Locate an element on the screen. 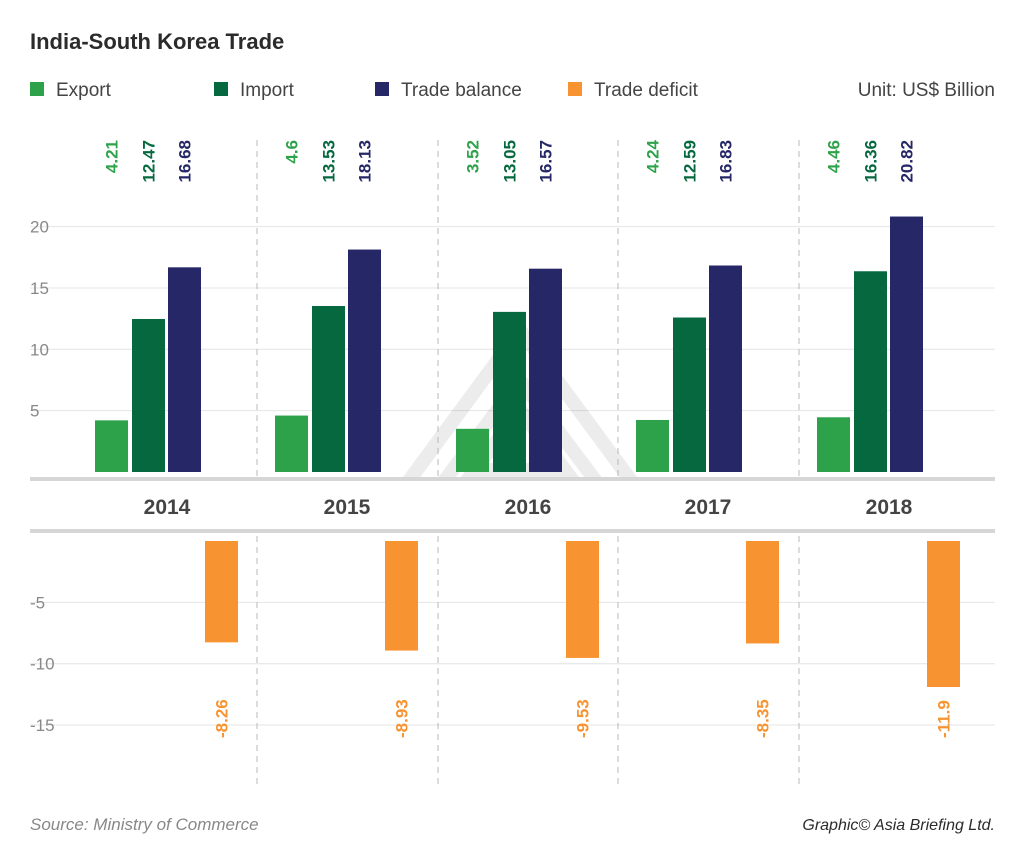 This screenshot has height=860, width=1024. legend-label-1: Import is located at coordinates (267, 90).